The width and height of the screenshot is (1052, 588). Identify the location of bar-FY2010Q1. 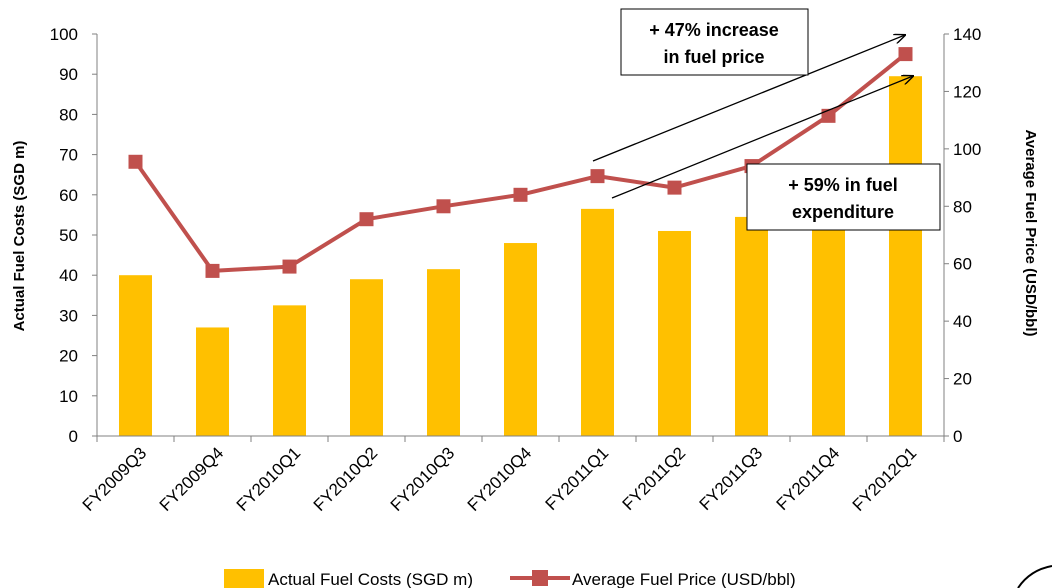
(289, 370).